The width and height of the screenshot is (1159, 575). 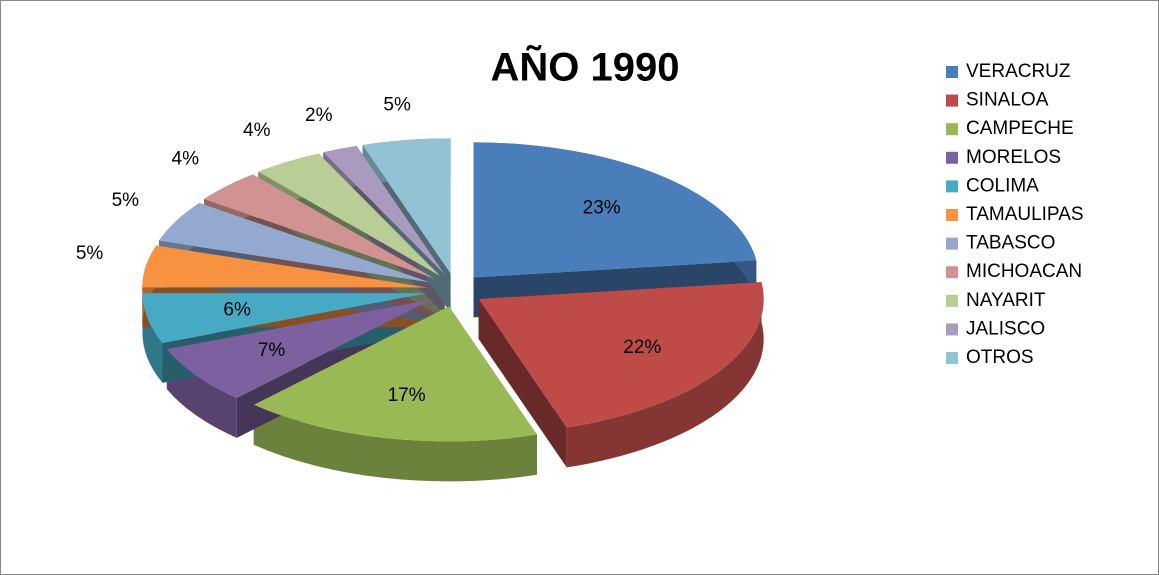 What do you see at coordinates (1020, 128) in the screenshot?
I see `legend-label: CAMPECHE` at bounding box center [1020, 128].